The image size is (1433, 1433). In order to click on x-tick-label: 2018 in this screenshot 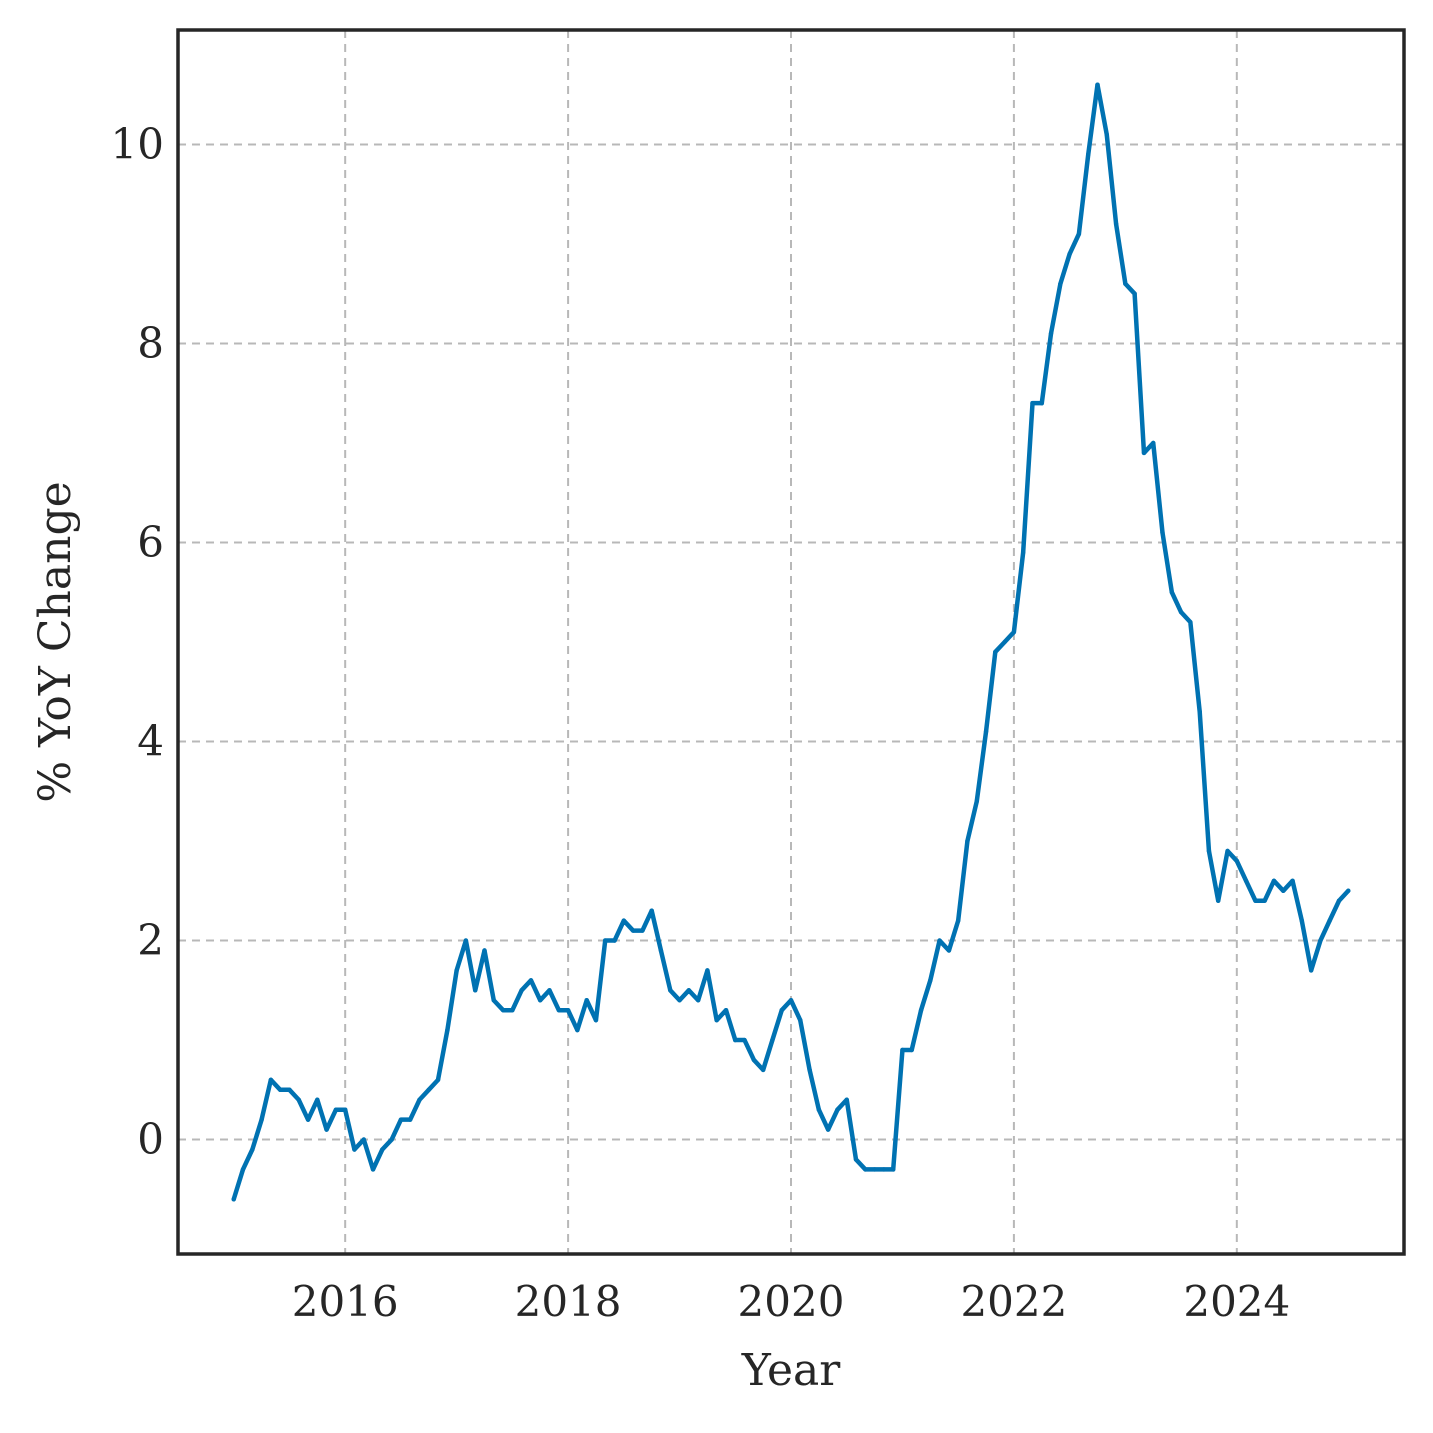, I will do `click(568, 1301)`.